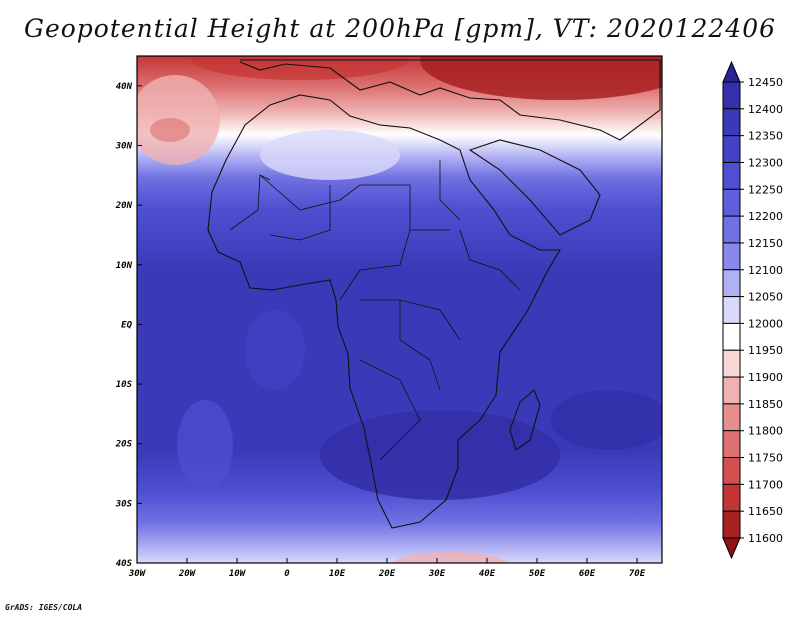 The image size is (800, 618). I want to click on lat-tick-label: 40N, so click(124, 87).